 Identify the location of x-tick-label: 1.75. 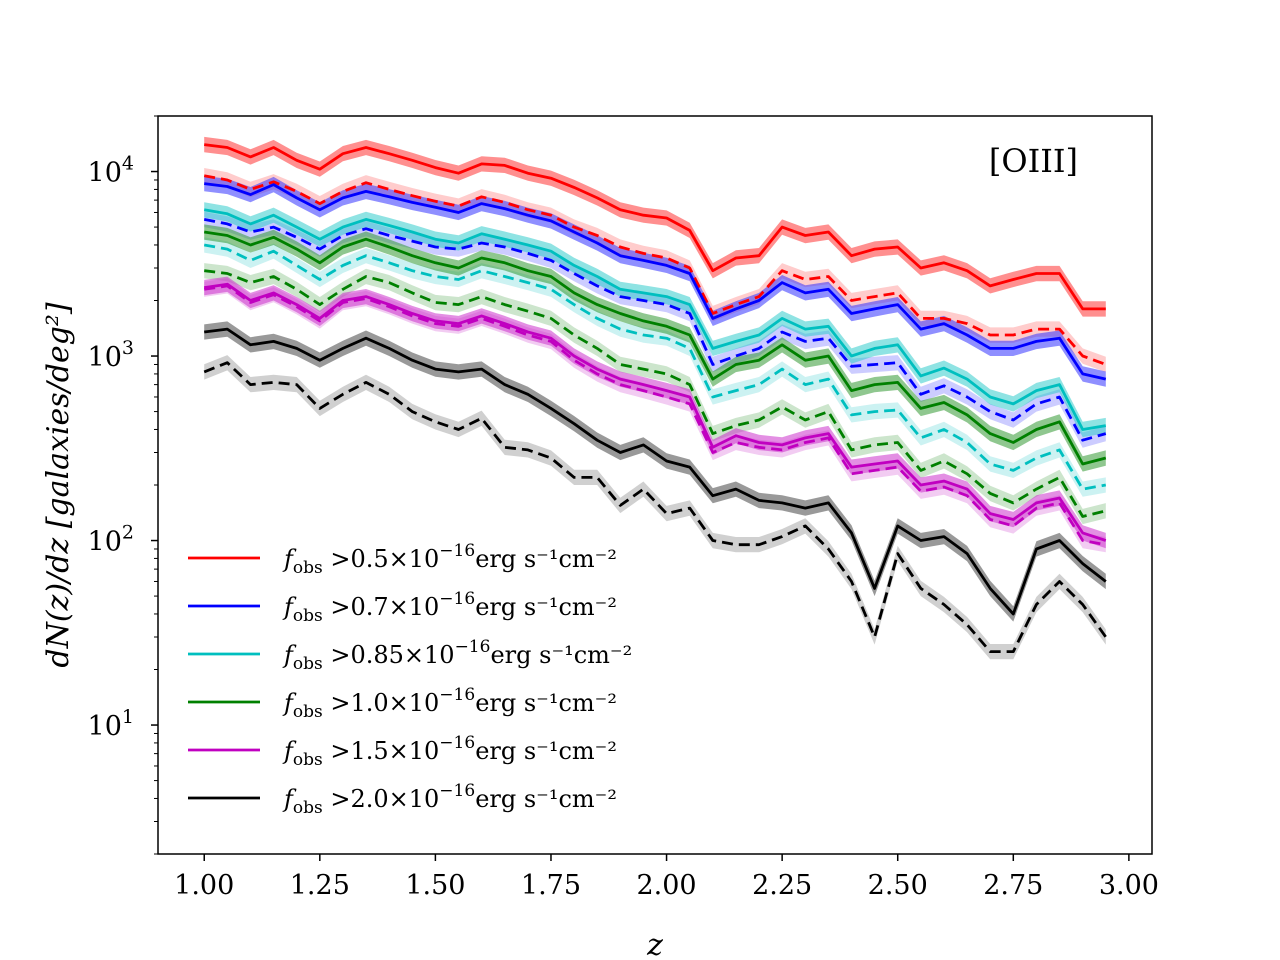
(551, 885).